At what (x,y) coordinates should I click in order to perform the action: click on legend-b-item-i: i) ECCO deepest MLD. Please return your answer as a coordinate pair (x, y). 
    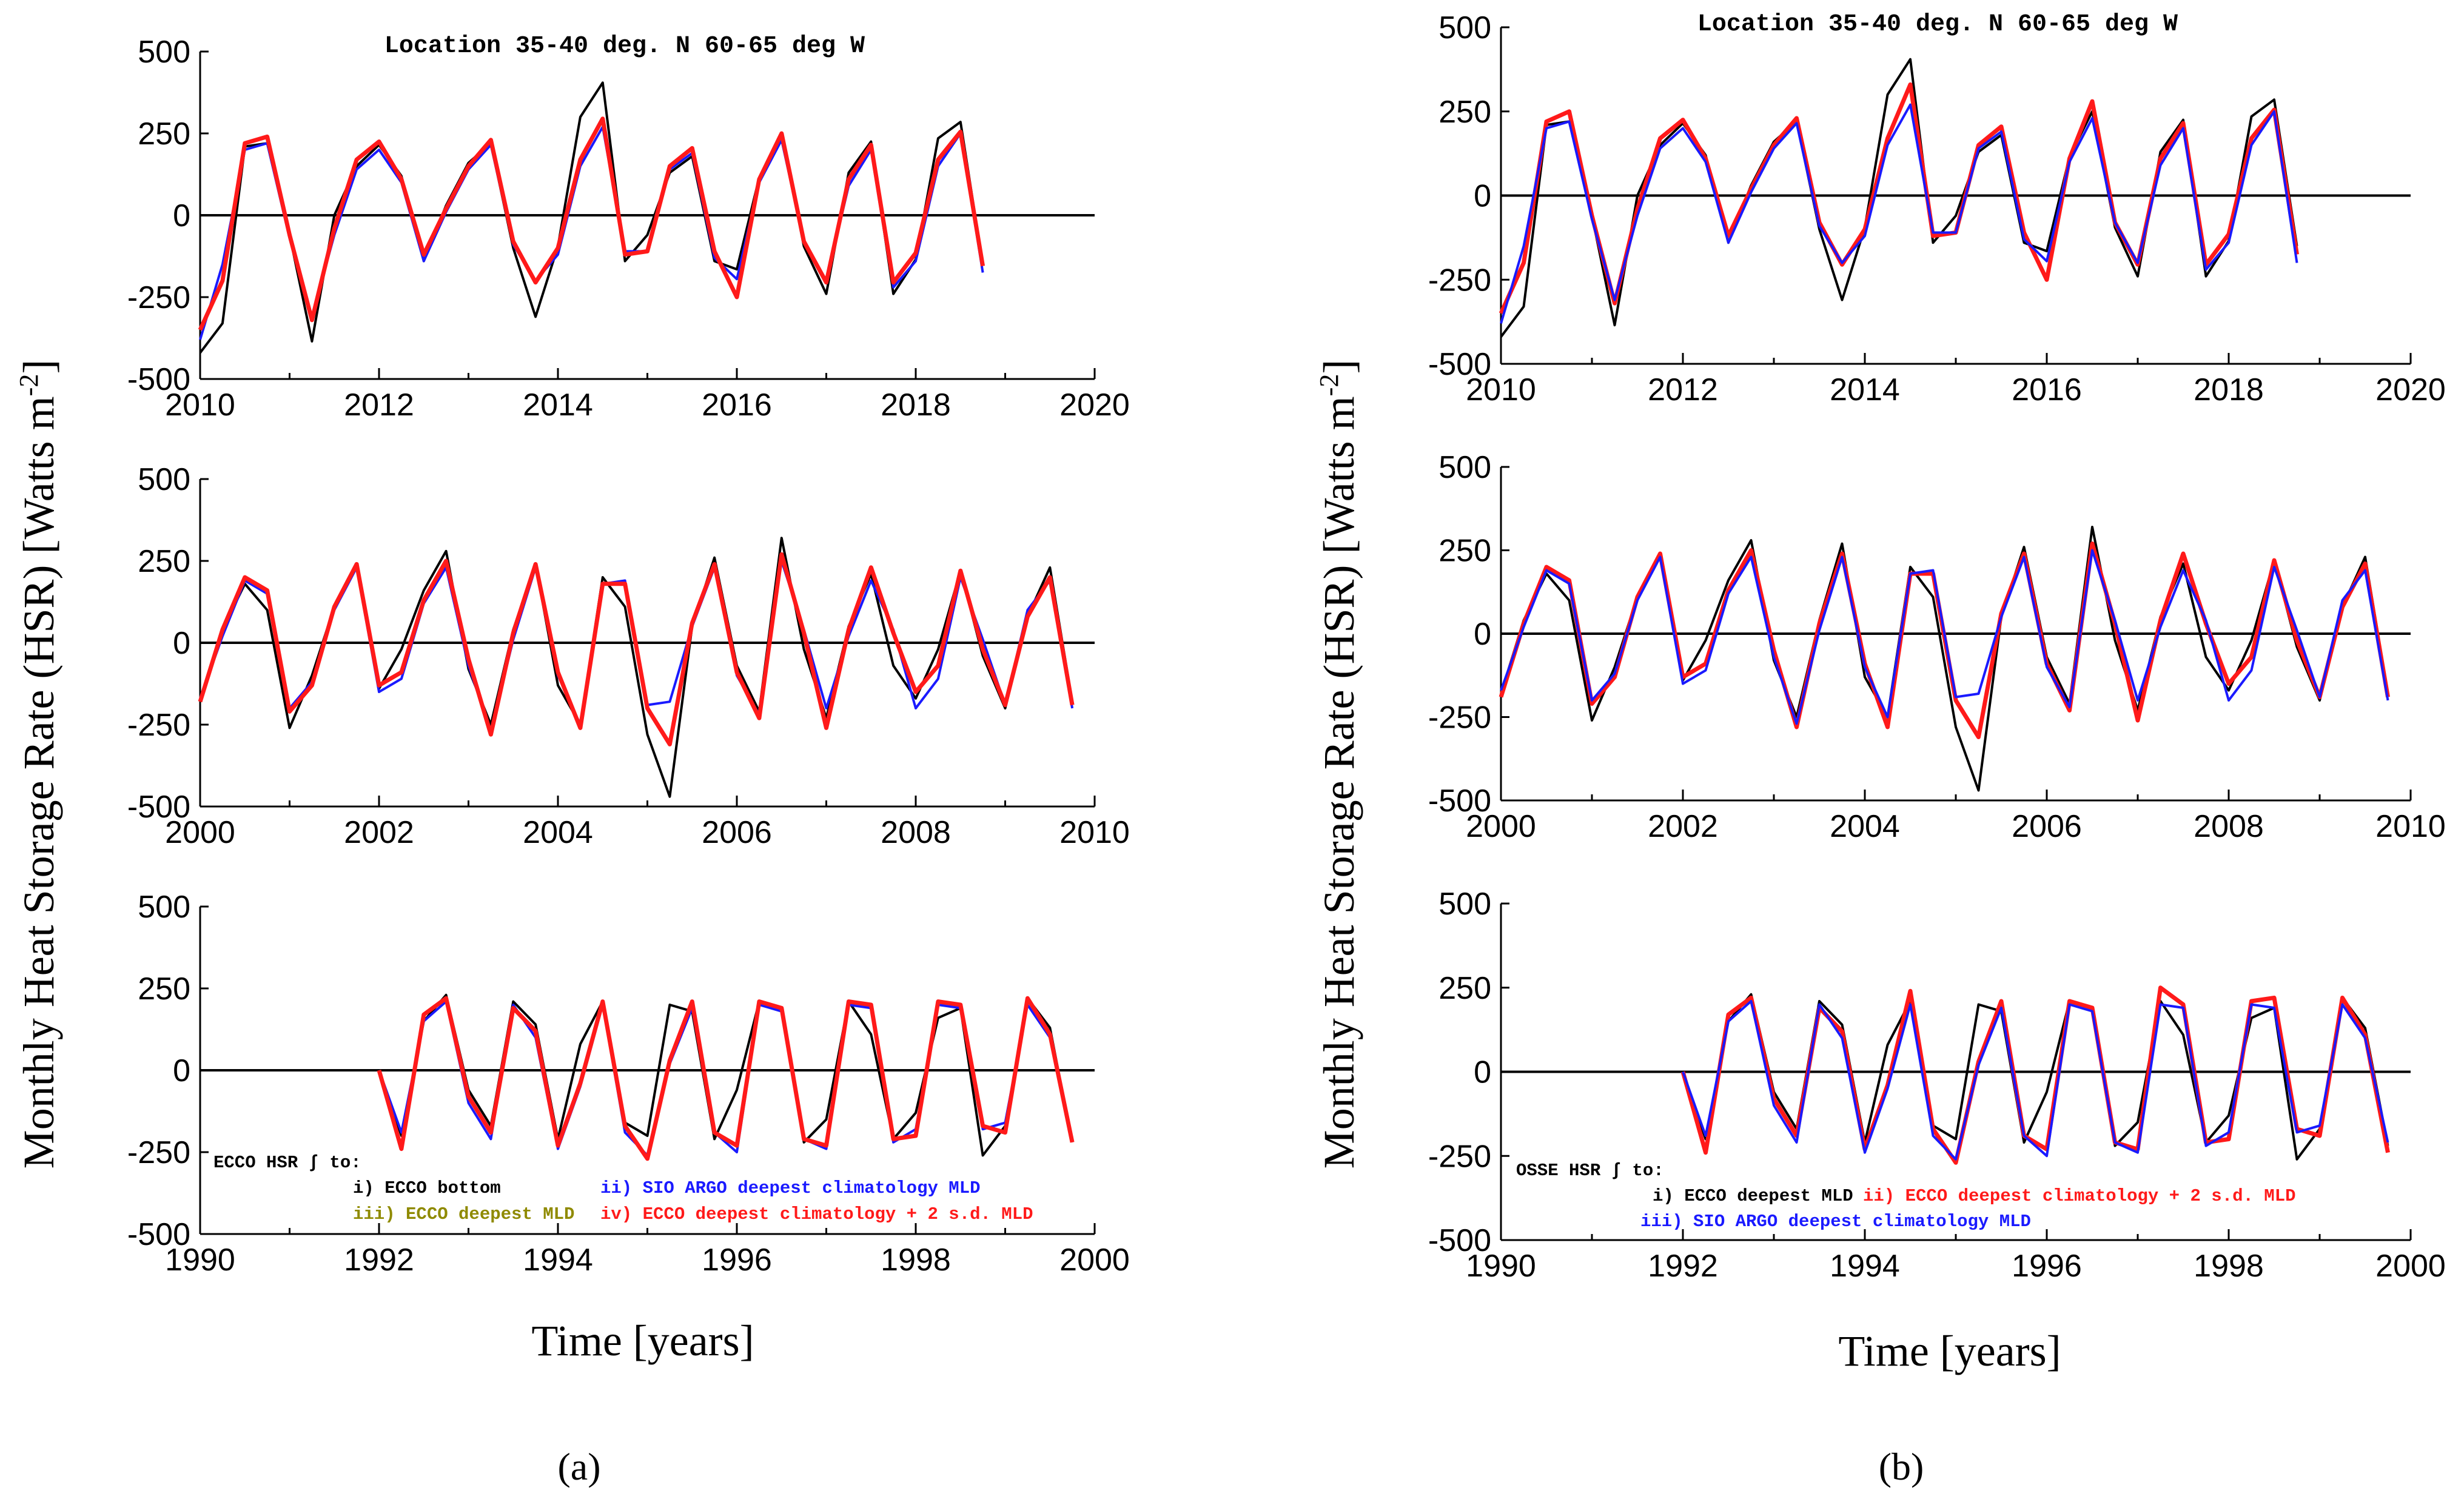
    Looking at the image, I should click on (1753, 1196).